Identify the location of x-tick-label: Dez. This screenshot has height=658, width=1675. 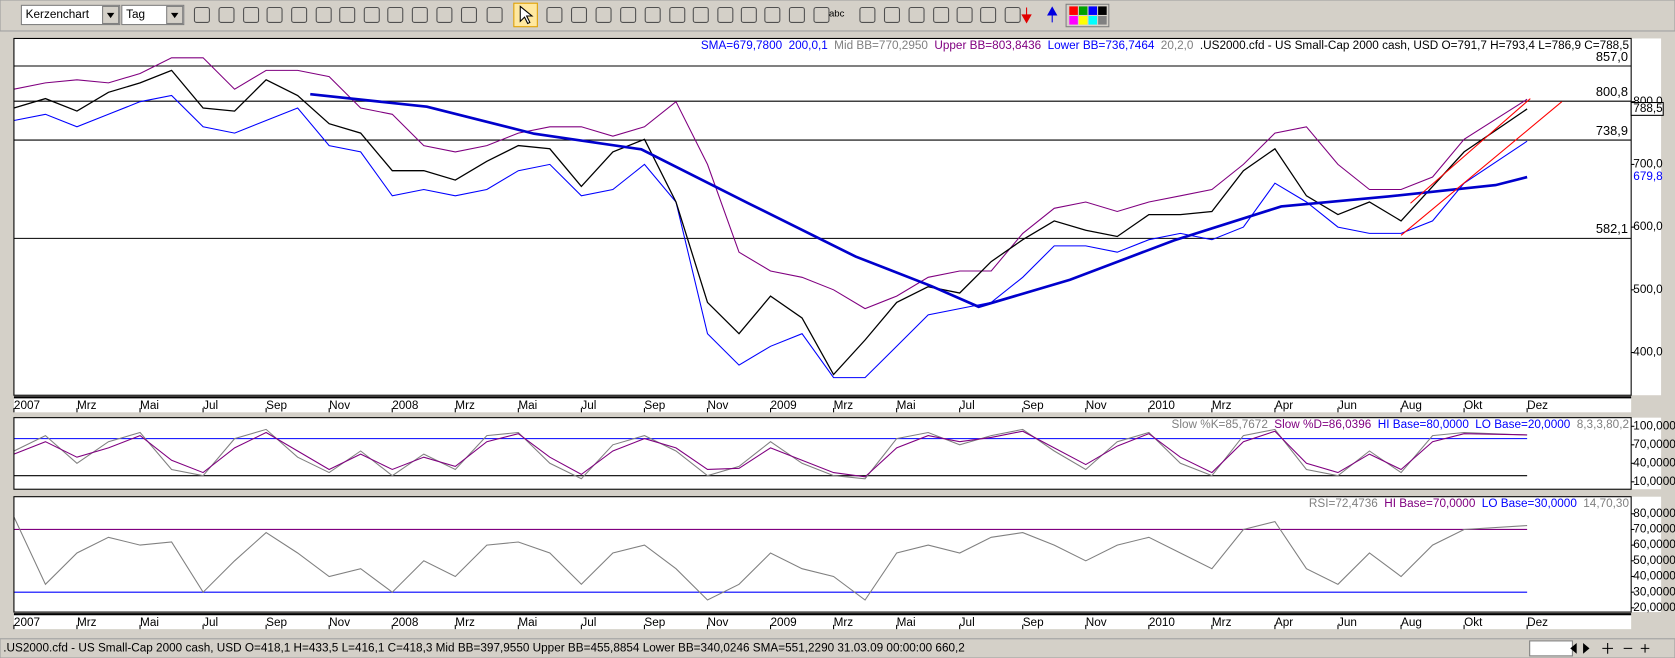
(1537, 622).